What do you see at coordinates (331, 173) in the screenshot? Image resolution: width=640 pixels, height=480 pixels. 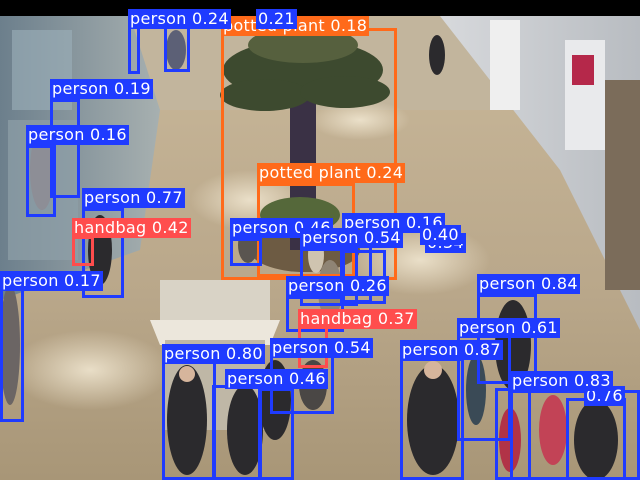 I see `detection-label-potted-plant: potted plant 0.24` at bounding box center [331, 173].